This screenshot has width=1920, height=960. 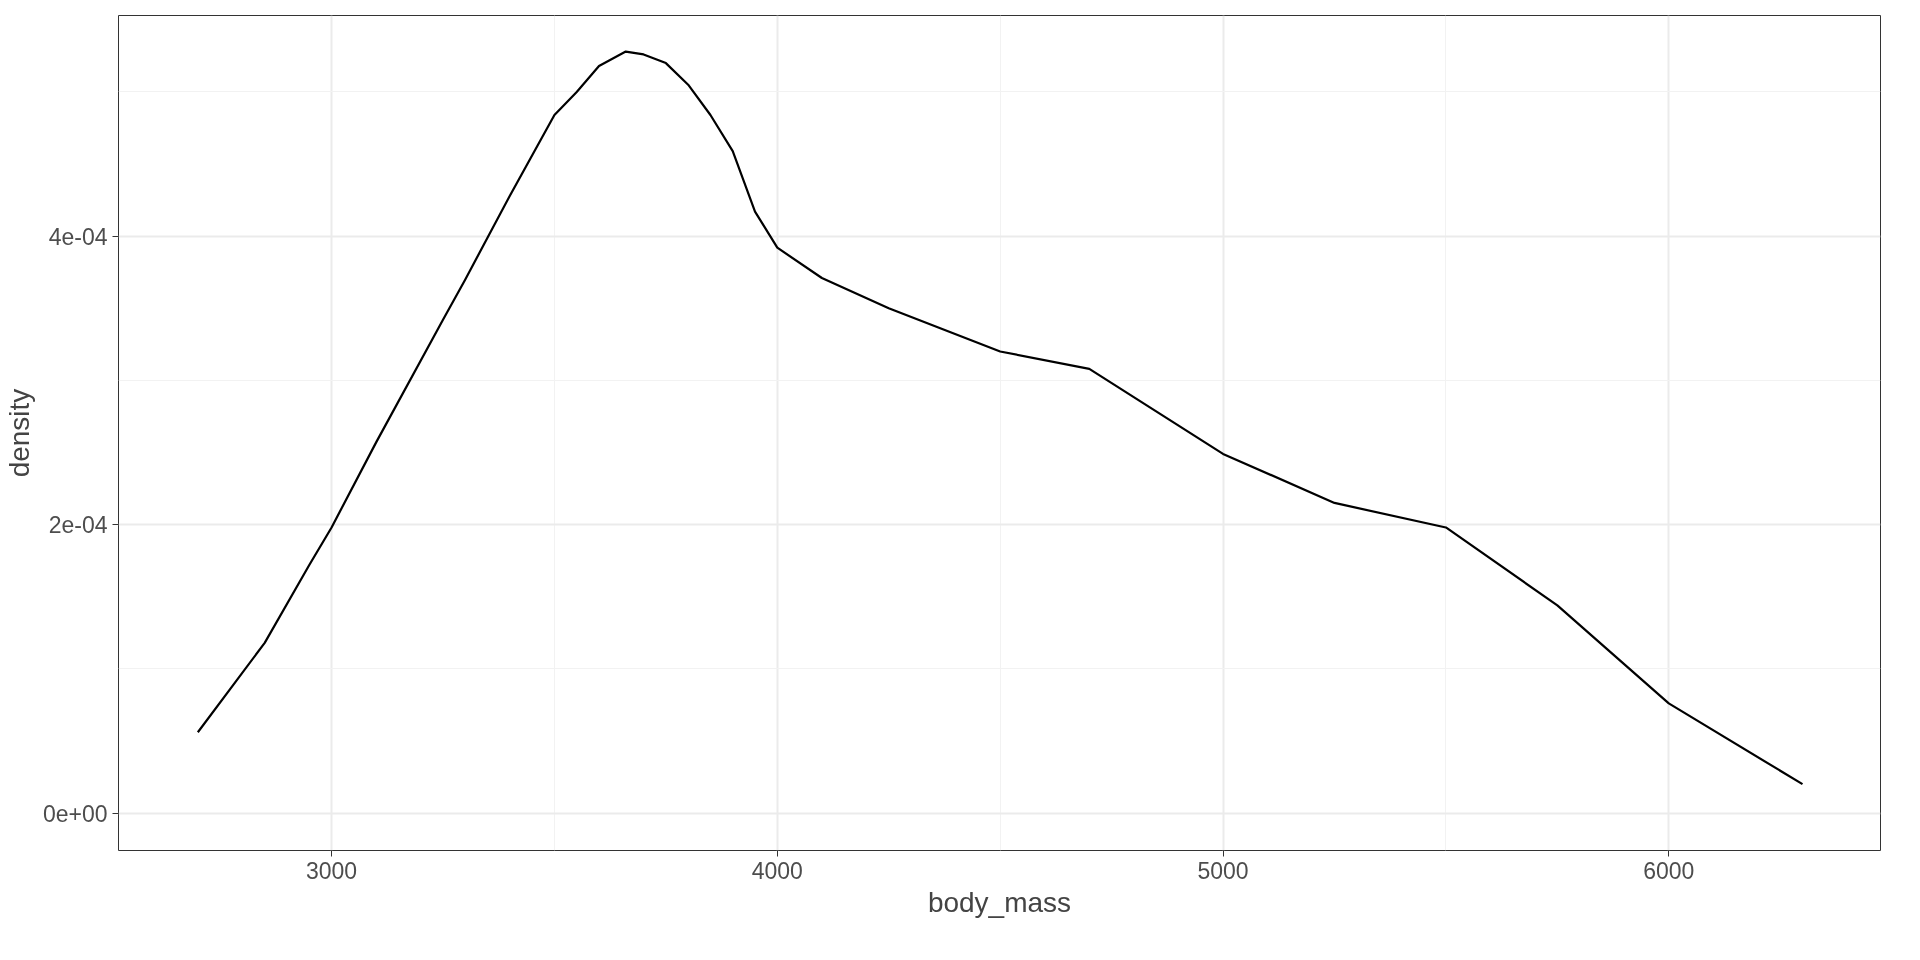 I want to click on y-tick-label: 4e-04, so click(x=78, y=236).